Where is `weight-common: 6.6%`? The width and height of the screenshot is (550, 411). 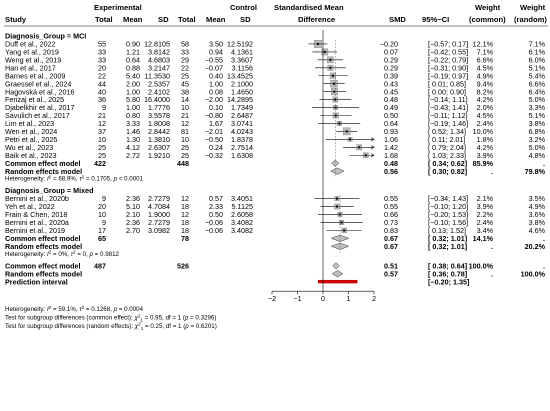
weight-common: 6.6% is located at coordinates (485, 59).